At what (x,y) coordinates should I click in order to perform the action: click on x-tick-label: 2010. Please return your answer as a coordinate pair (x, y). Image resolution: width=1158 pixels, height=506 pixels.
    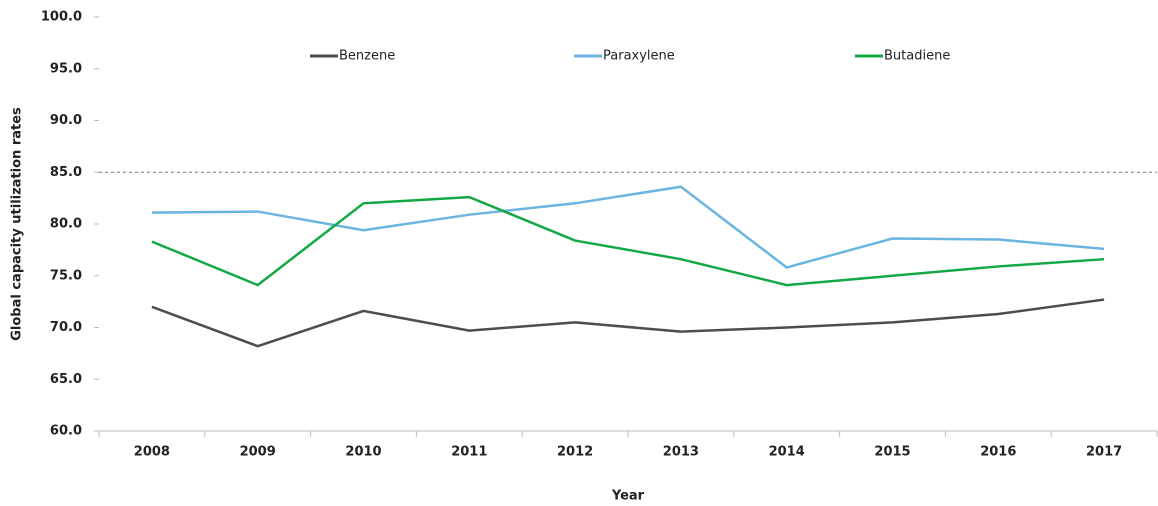
    Looking at the image, I should click on (363, 452).